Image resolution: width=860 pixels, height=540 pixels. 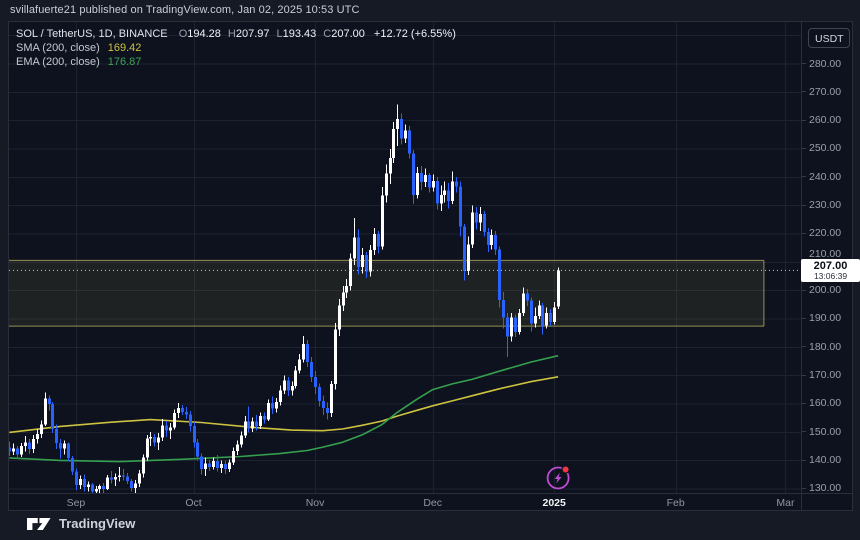 I want to click on price-axis-label: 180.00, so click(x=825, y=346).